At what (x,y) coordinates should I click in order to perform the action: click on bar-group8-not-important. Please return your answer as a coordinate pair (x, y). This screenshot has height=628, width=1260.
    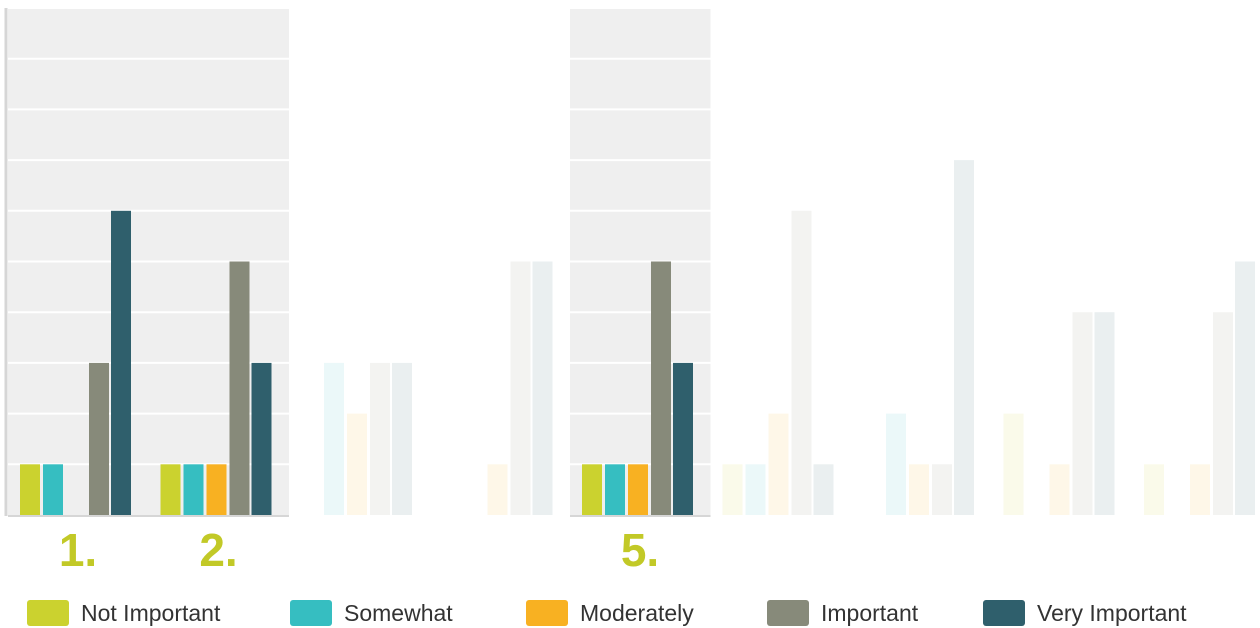
    Looking at the image, I should click on (1013, 464).